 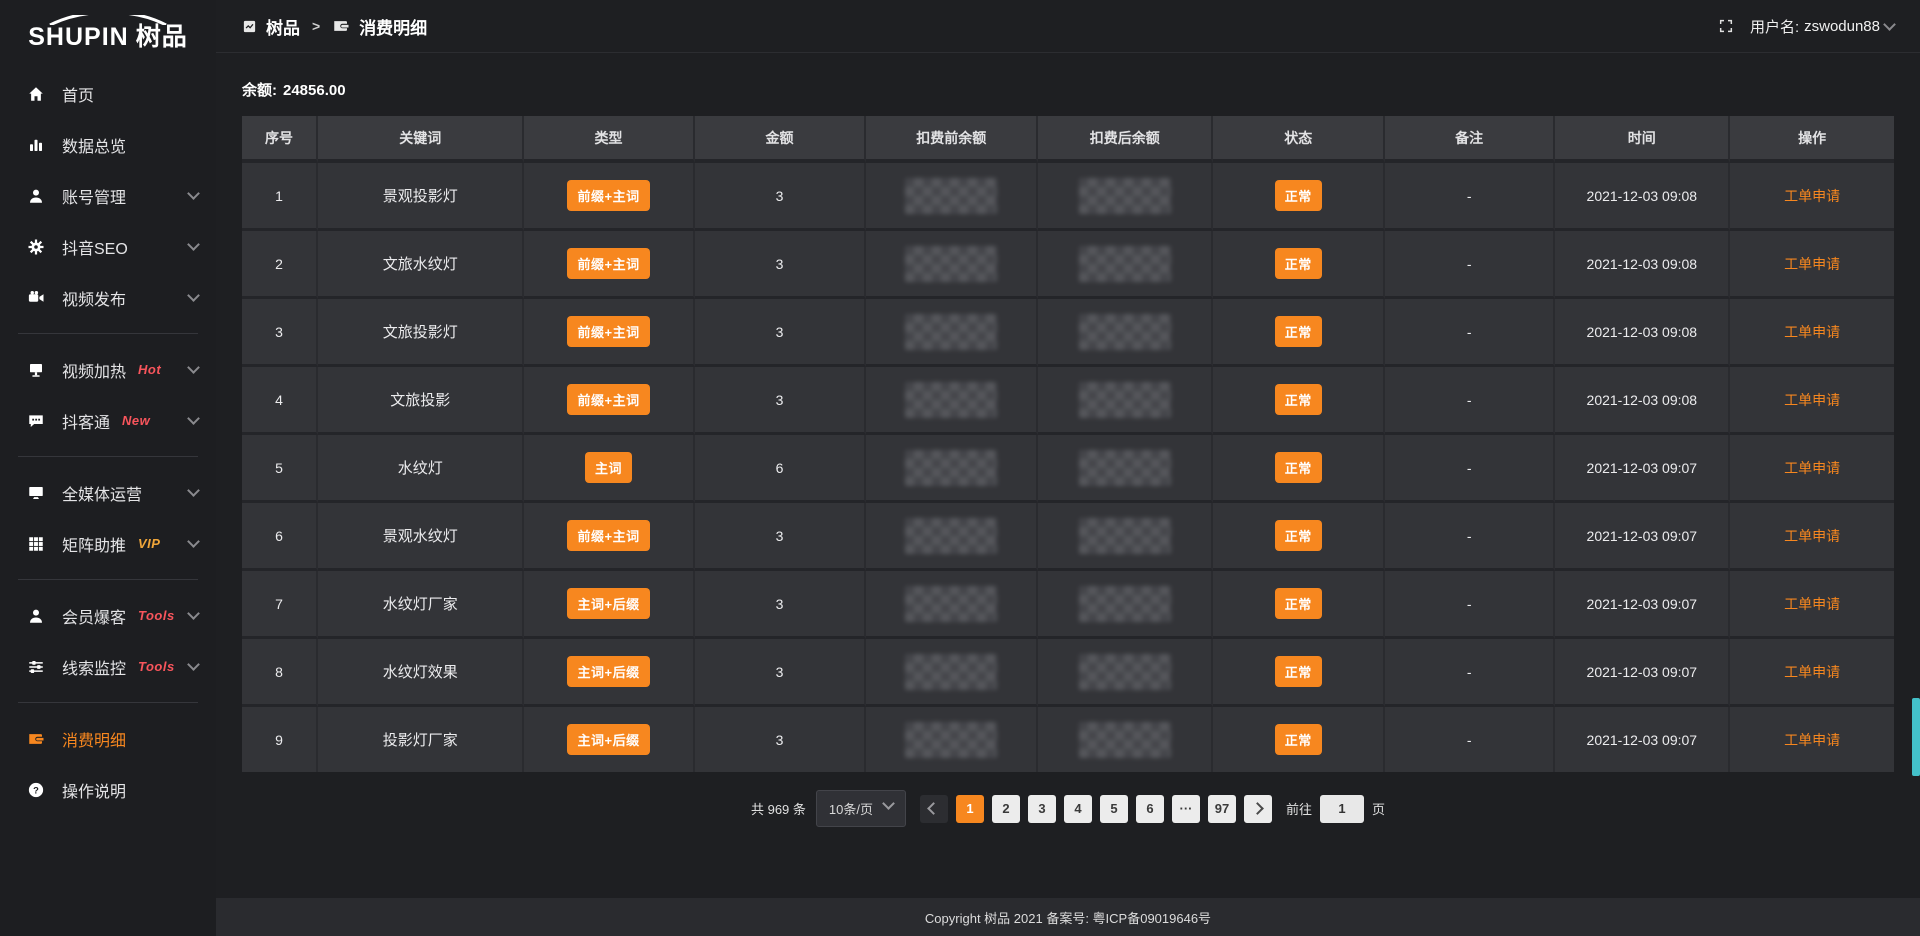 I want to click on page-button: 3, so click(x=1041, y=808).